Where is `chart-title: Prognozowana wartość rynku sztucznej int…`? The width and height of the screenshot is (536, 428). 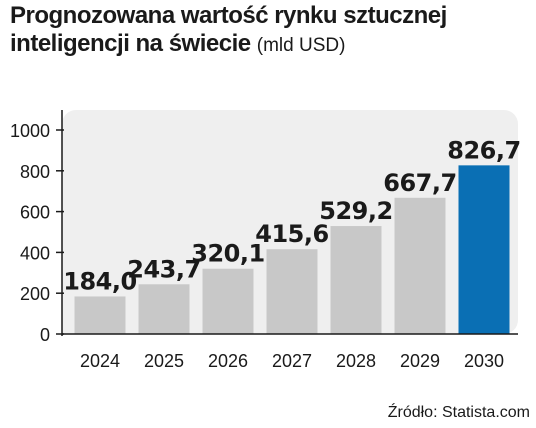
chart-title: Prognozowana wartość rynku sztucznej int… is located at coordinates (270, 31).